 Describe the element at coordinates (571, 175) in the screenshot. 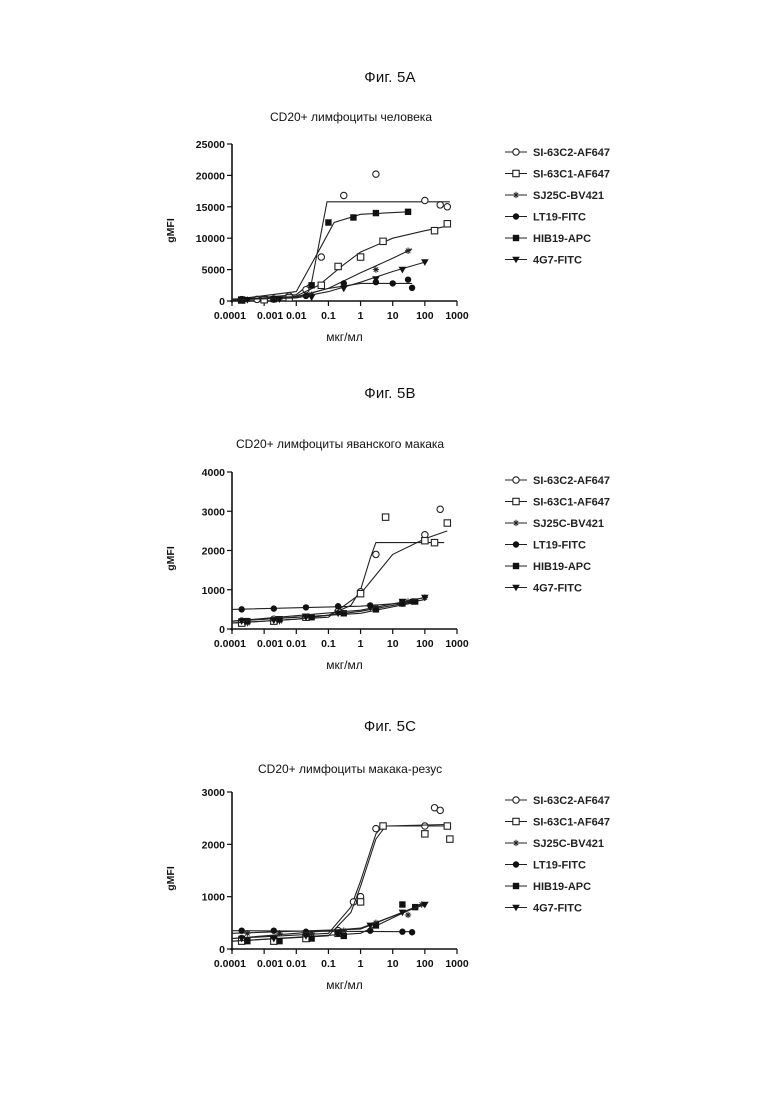

I see `legend-label: SI-63C1-AF647` at that location.